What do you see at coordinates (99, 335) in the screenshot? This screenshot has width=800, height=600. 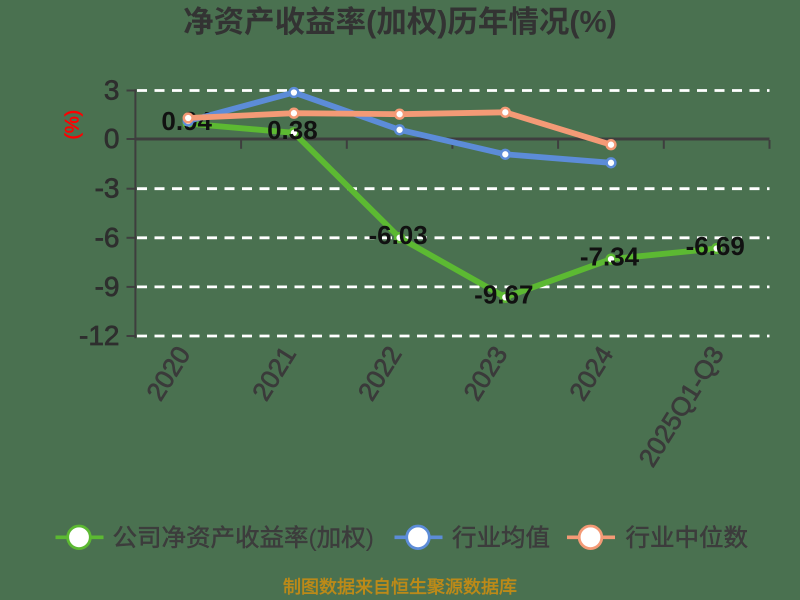 I see `svg-text: -12` at bounding box center [99, 335].